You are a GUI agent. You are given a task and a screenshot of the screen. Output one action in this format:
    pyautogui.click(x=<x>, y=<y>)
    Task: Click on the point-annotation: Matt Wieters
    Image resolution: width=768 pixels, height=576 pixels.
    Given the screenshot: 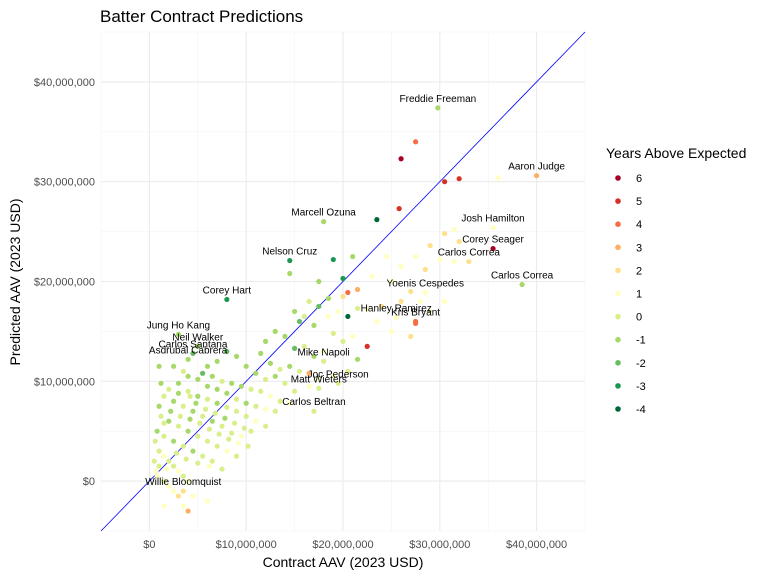 What is the action you would take?
    pyautogui.click(x=319, y=379)
    